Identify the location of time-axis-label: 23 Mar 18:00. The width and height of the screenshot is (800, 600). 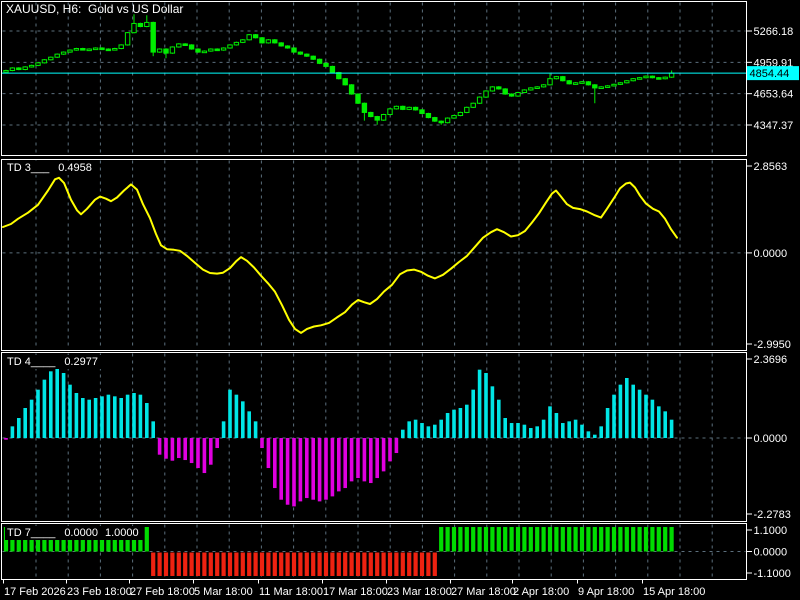
(419, 592).